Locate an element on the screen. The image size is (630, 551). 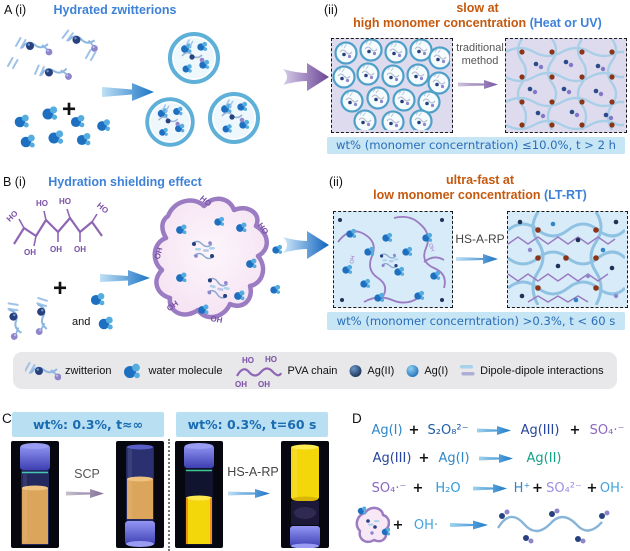
and-label: and is located at coordinates (81, 322).